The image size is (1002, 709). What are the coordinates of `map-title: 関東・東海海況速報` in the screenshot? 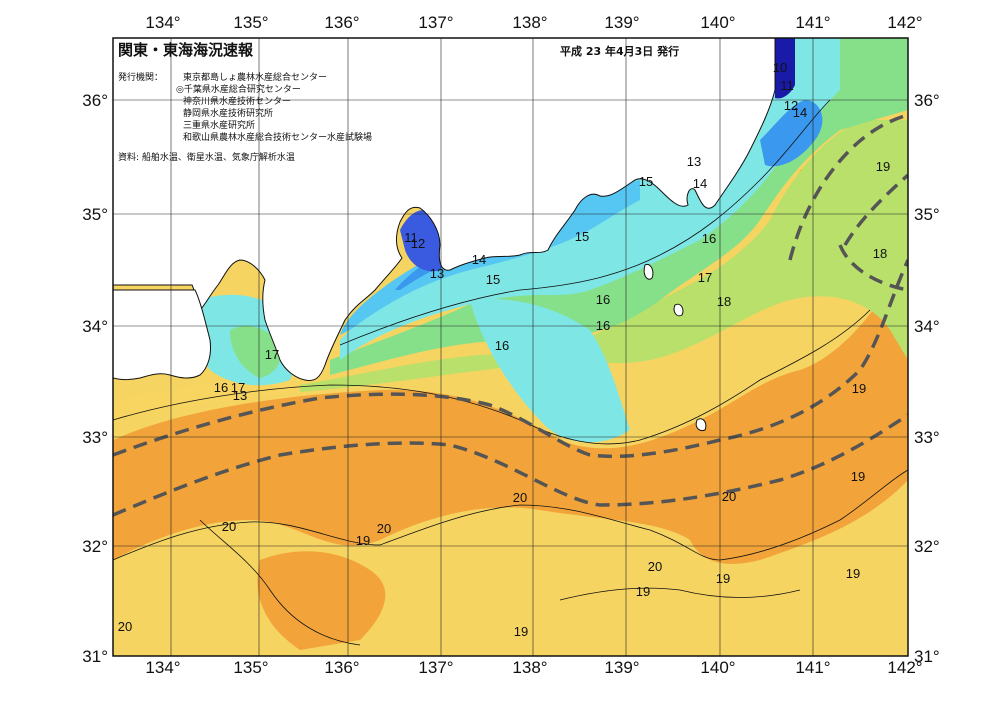 It's located at (186, 50).